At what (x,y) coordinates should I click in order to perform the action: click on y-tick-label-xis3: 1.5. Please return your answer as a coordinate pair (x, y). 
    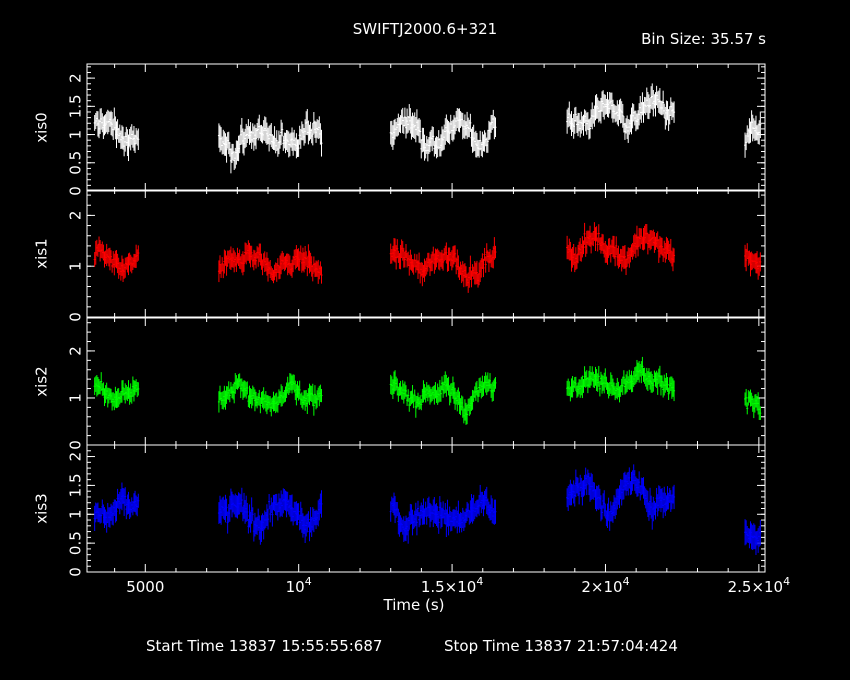
    Looking at the image, I should click on (76, 485).